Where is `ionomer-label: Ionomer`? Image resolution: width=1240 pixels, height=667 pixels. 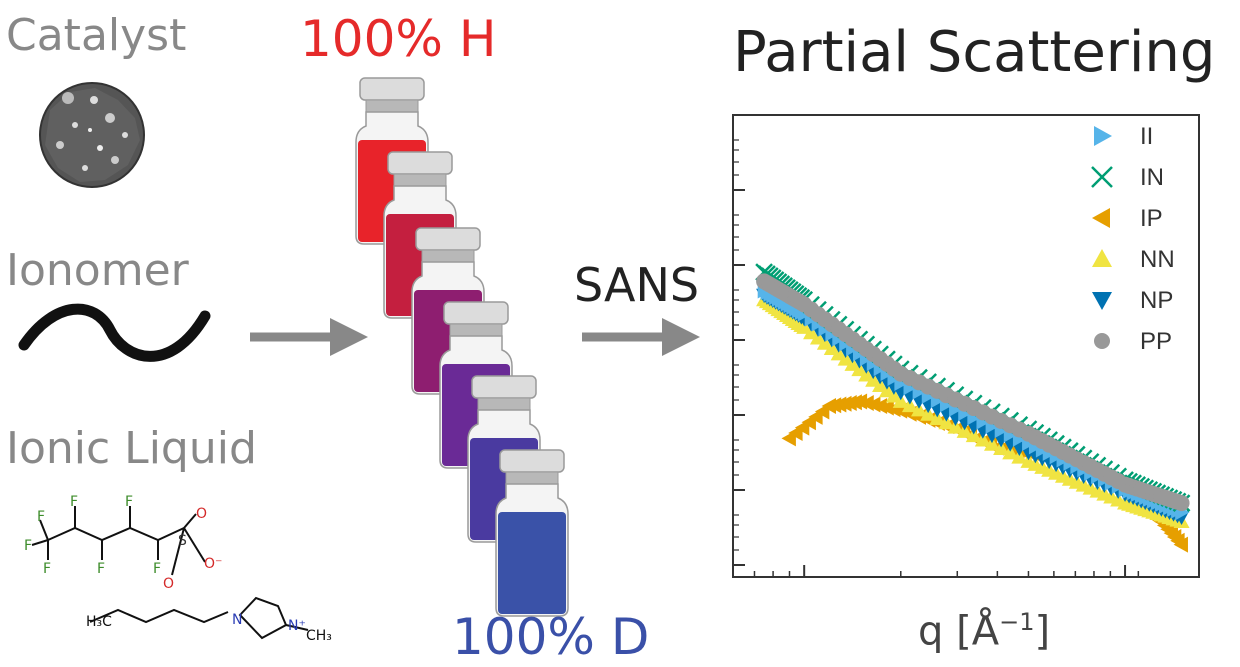
ionomer-label: Ionomer is located at coordinates (97, 270).